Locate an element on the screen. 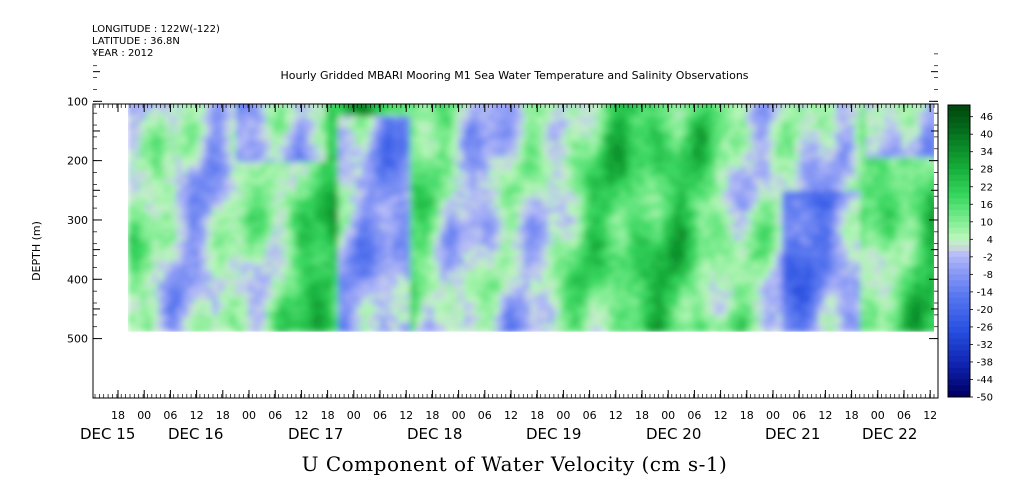 The image size is (1009, 504). colorbar-label: -8 is located at coordinates (988, 275).